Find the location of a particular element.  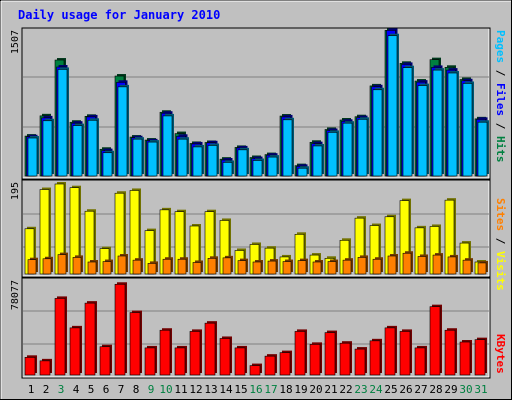

x-label-day-6: 6 is located at coordinates (106, 389).